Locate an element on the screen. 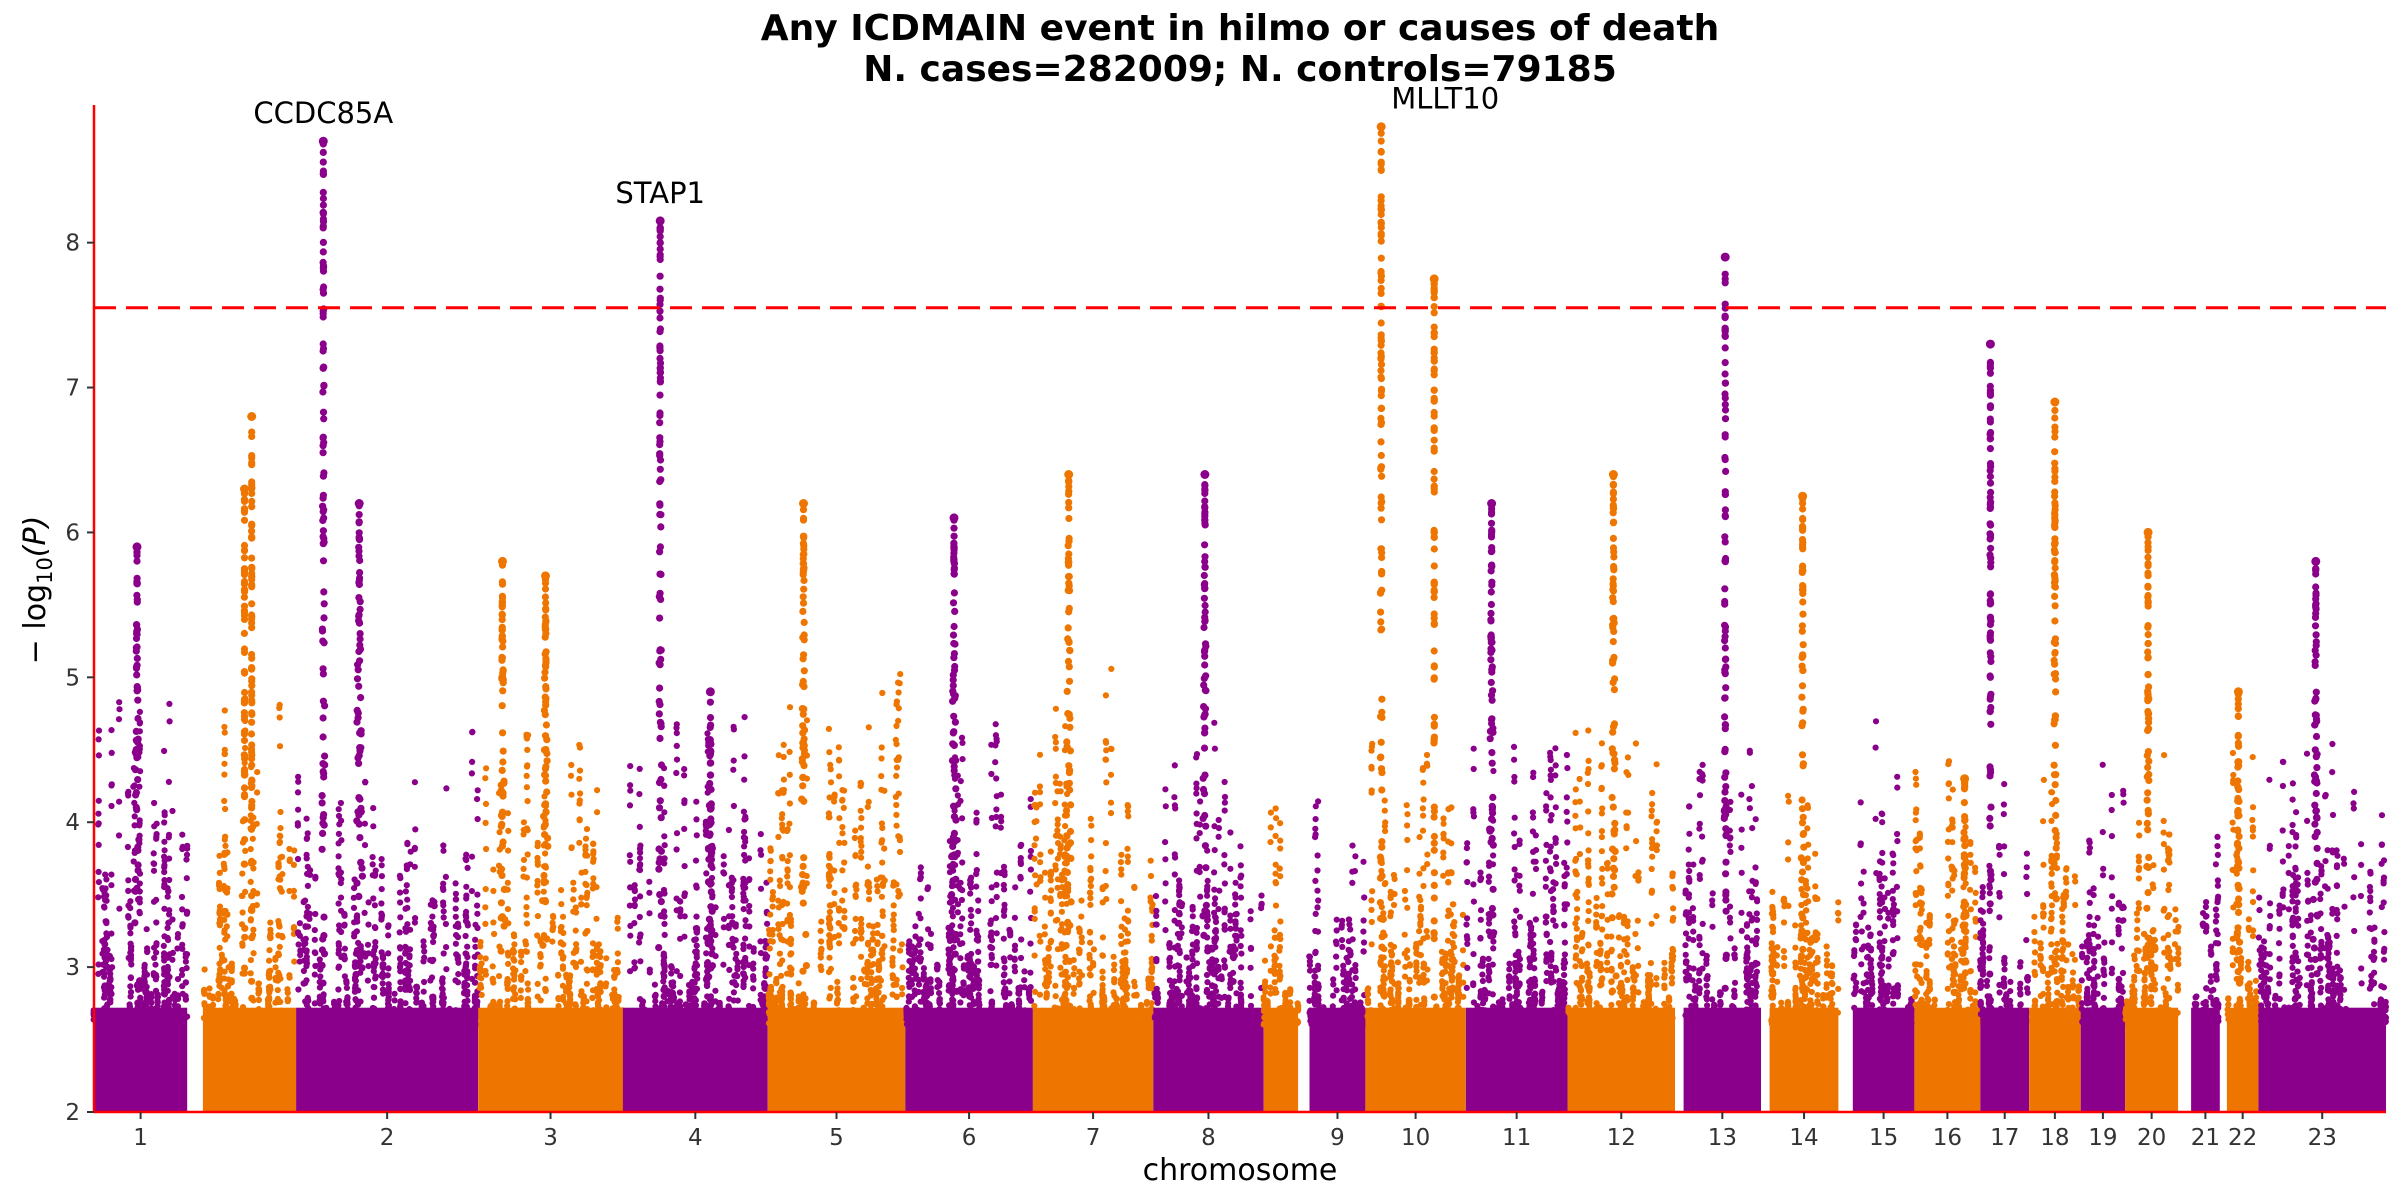  chromosome-segment-1-points is located at coordinates (249, 762).